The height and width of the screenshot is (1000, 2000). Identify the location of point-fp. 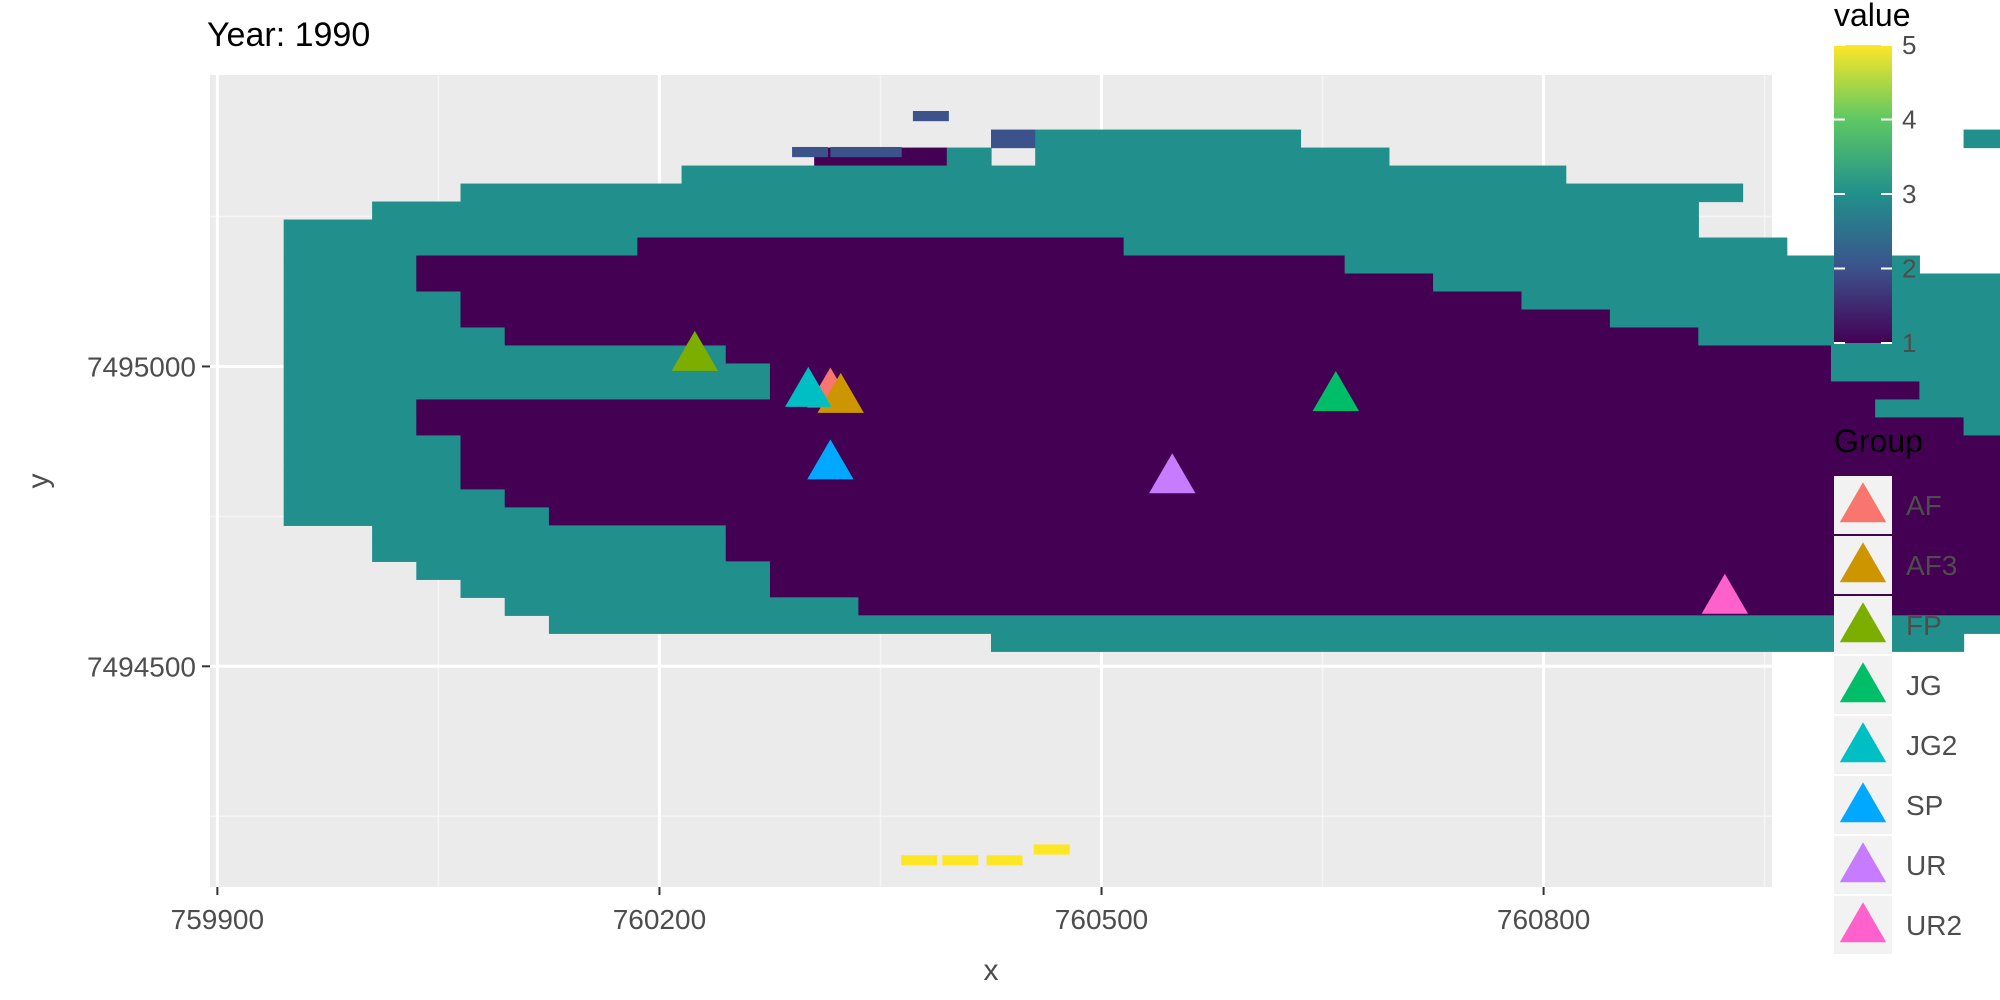
(695, 350).